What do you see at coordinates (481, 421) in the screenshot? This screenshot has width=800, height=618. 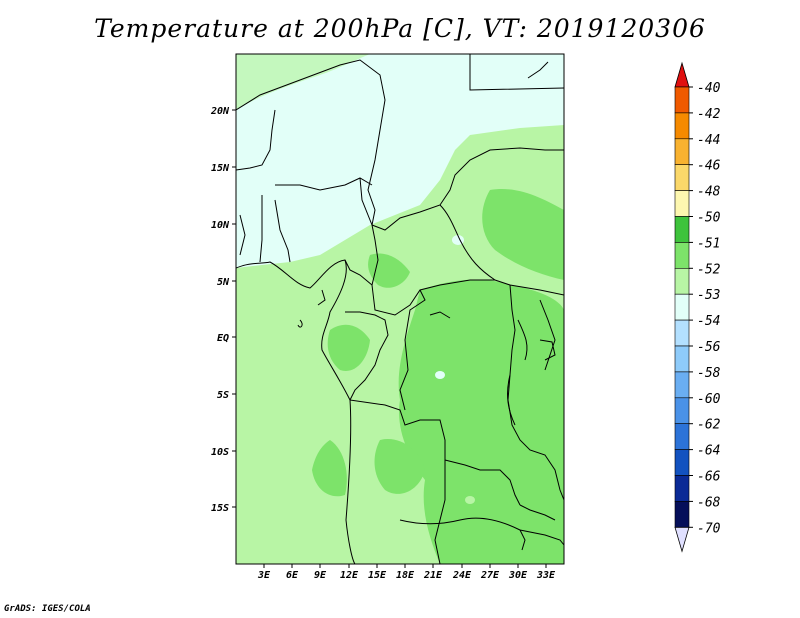 I see `shade-region-53-east` at bounding box center [481, 421].